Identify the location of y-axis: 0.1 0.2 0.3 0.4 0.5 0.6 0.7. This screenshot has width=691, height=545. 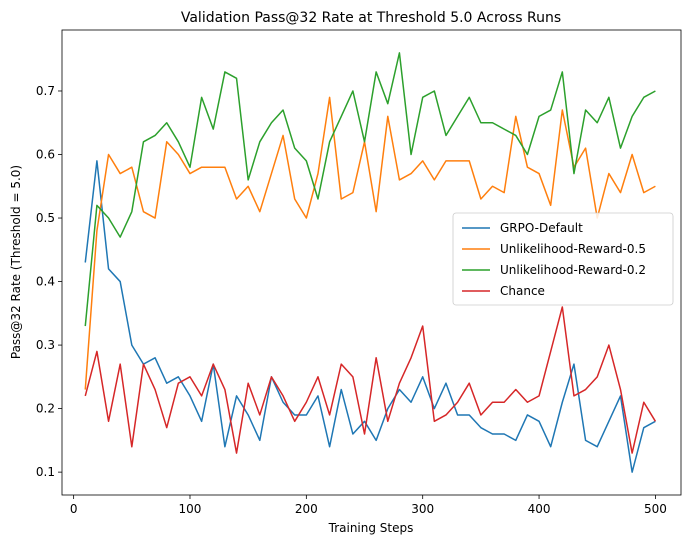
(49, 281).